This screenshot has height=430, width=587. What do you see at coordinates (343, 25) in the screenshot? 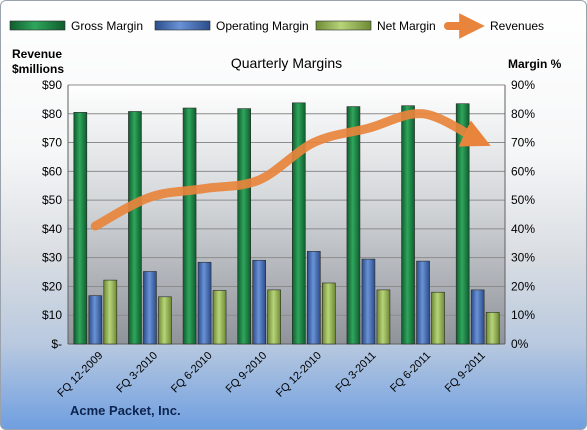
I see `legend-swatch-net-margin` at bounding box center [343, 25].